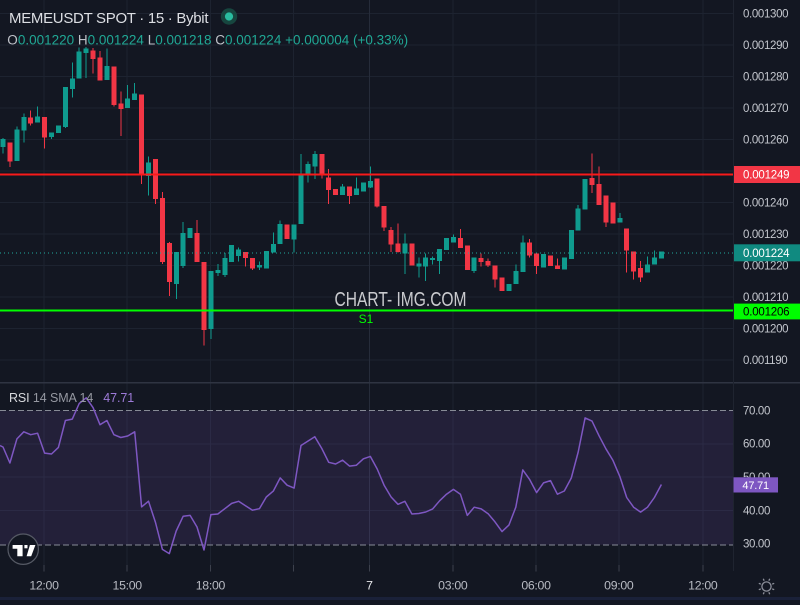  Describe the element at coordinates (755, 486) in the screenshot. I see `svg-text: 47.71` at that location.